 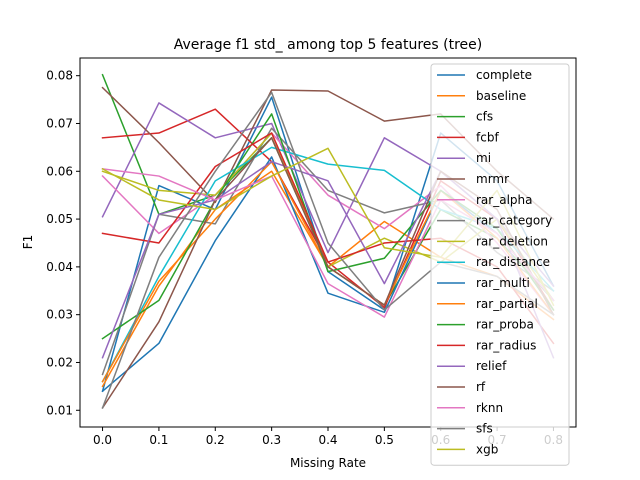 I want to click on legend-label-rar_distance: rar_distance, so click(x=513, y=262).